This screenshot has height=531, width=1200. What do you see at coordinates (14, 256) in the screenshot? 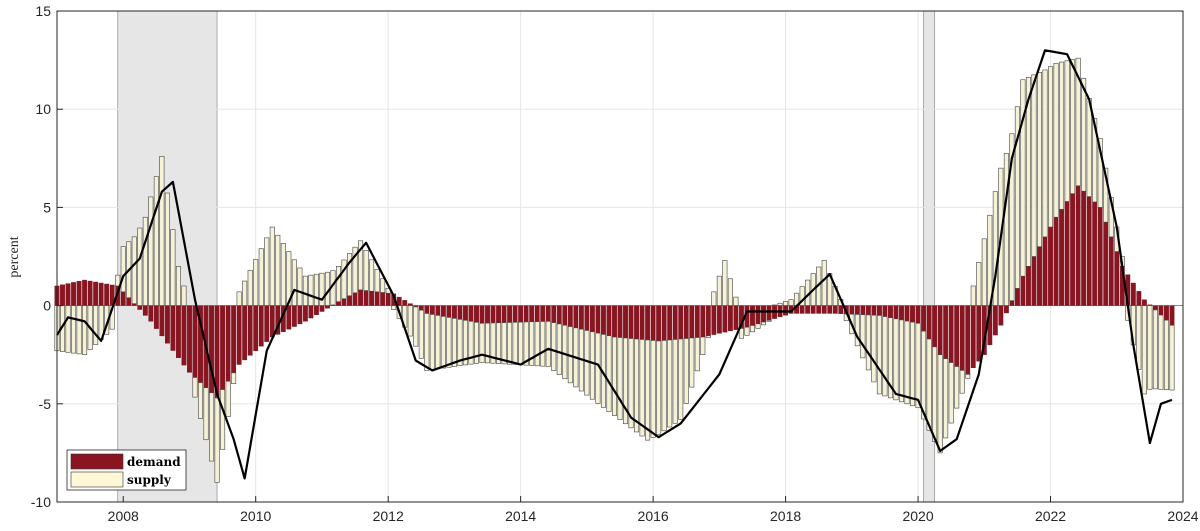
I see `y-axis-label: percent` at bounding box center [14, 256].